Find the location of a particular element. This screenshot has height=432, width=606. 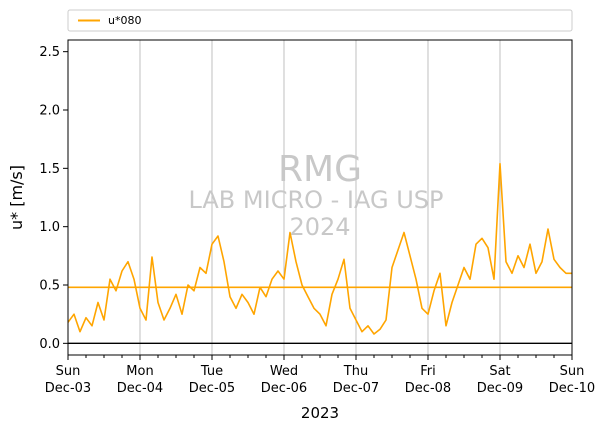

y-tick-label: 0.0 is located at coordinates (49, 344).